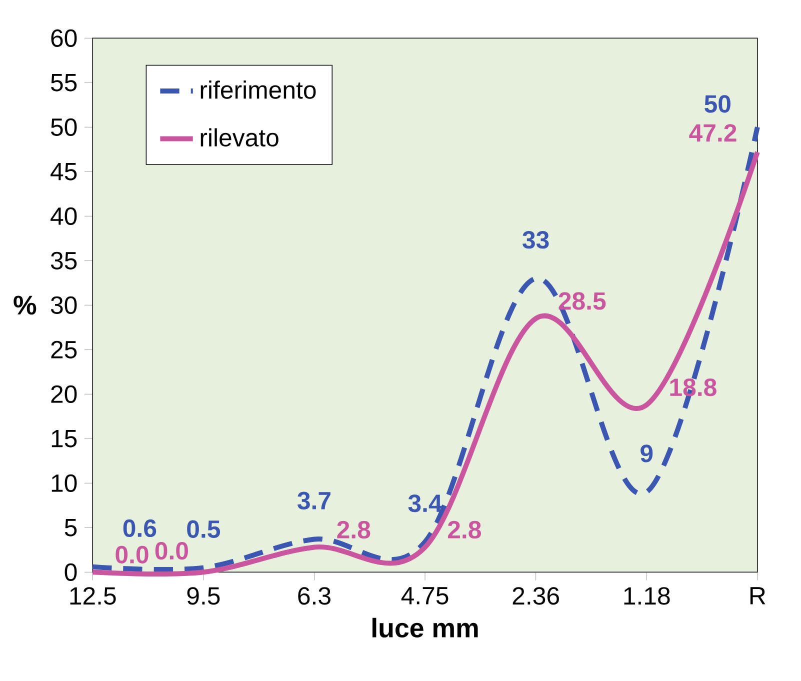  I want to click on x-tick-label: 6.3, so click(314, 596).